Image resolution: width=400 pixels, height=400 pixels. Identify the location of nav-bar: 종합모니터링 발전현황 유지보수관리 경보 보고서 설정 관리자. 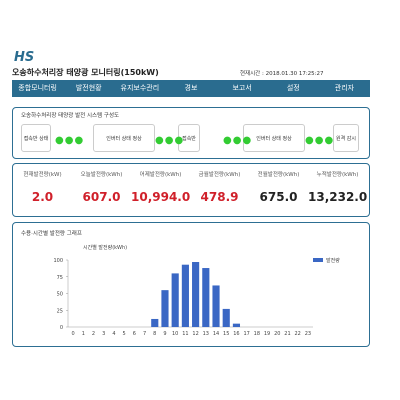
(191, 88).